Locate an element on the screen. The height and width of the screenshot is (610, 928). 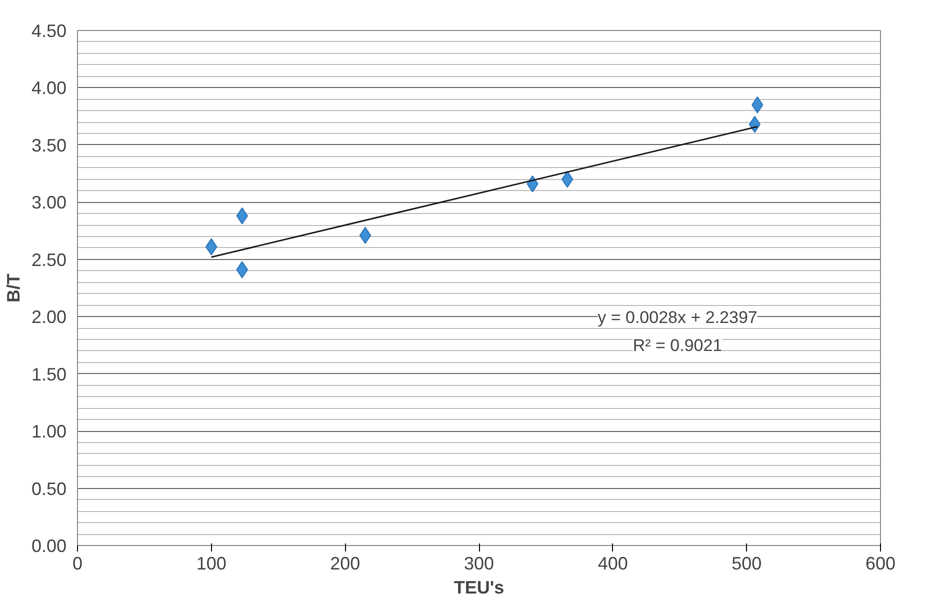
y-tick-label: 0.50 is located at coordinates (49, 488).